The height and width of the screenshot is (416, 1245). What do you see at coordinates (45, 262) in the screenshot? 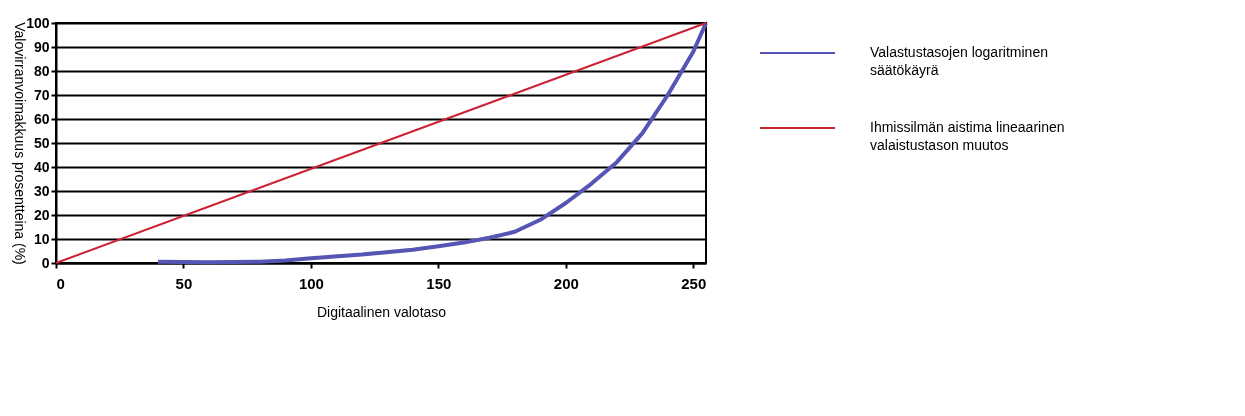
I see `y-tick-label: 0` at bounding box center [45, 262].